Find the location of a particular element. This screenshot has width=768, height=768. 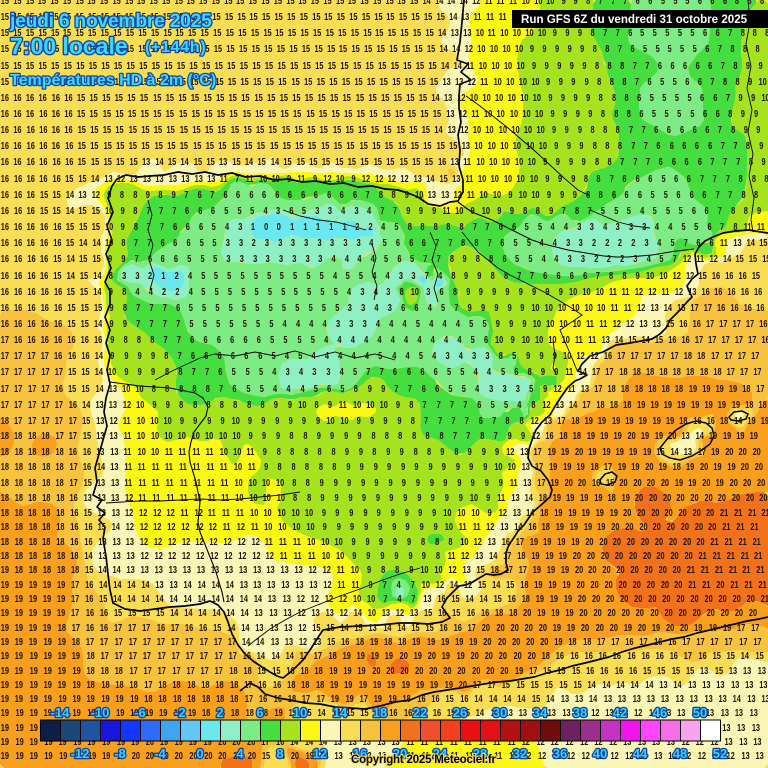

svg-text: 42 is located at coordinates (620, 712).